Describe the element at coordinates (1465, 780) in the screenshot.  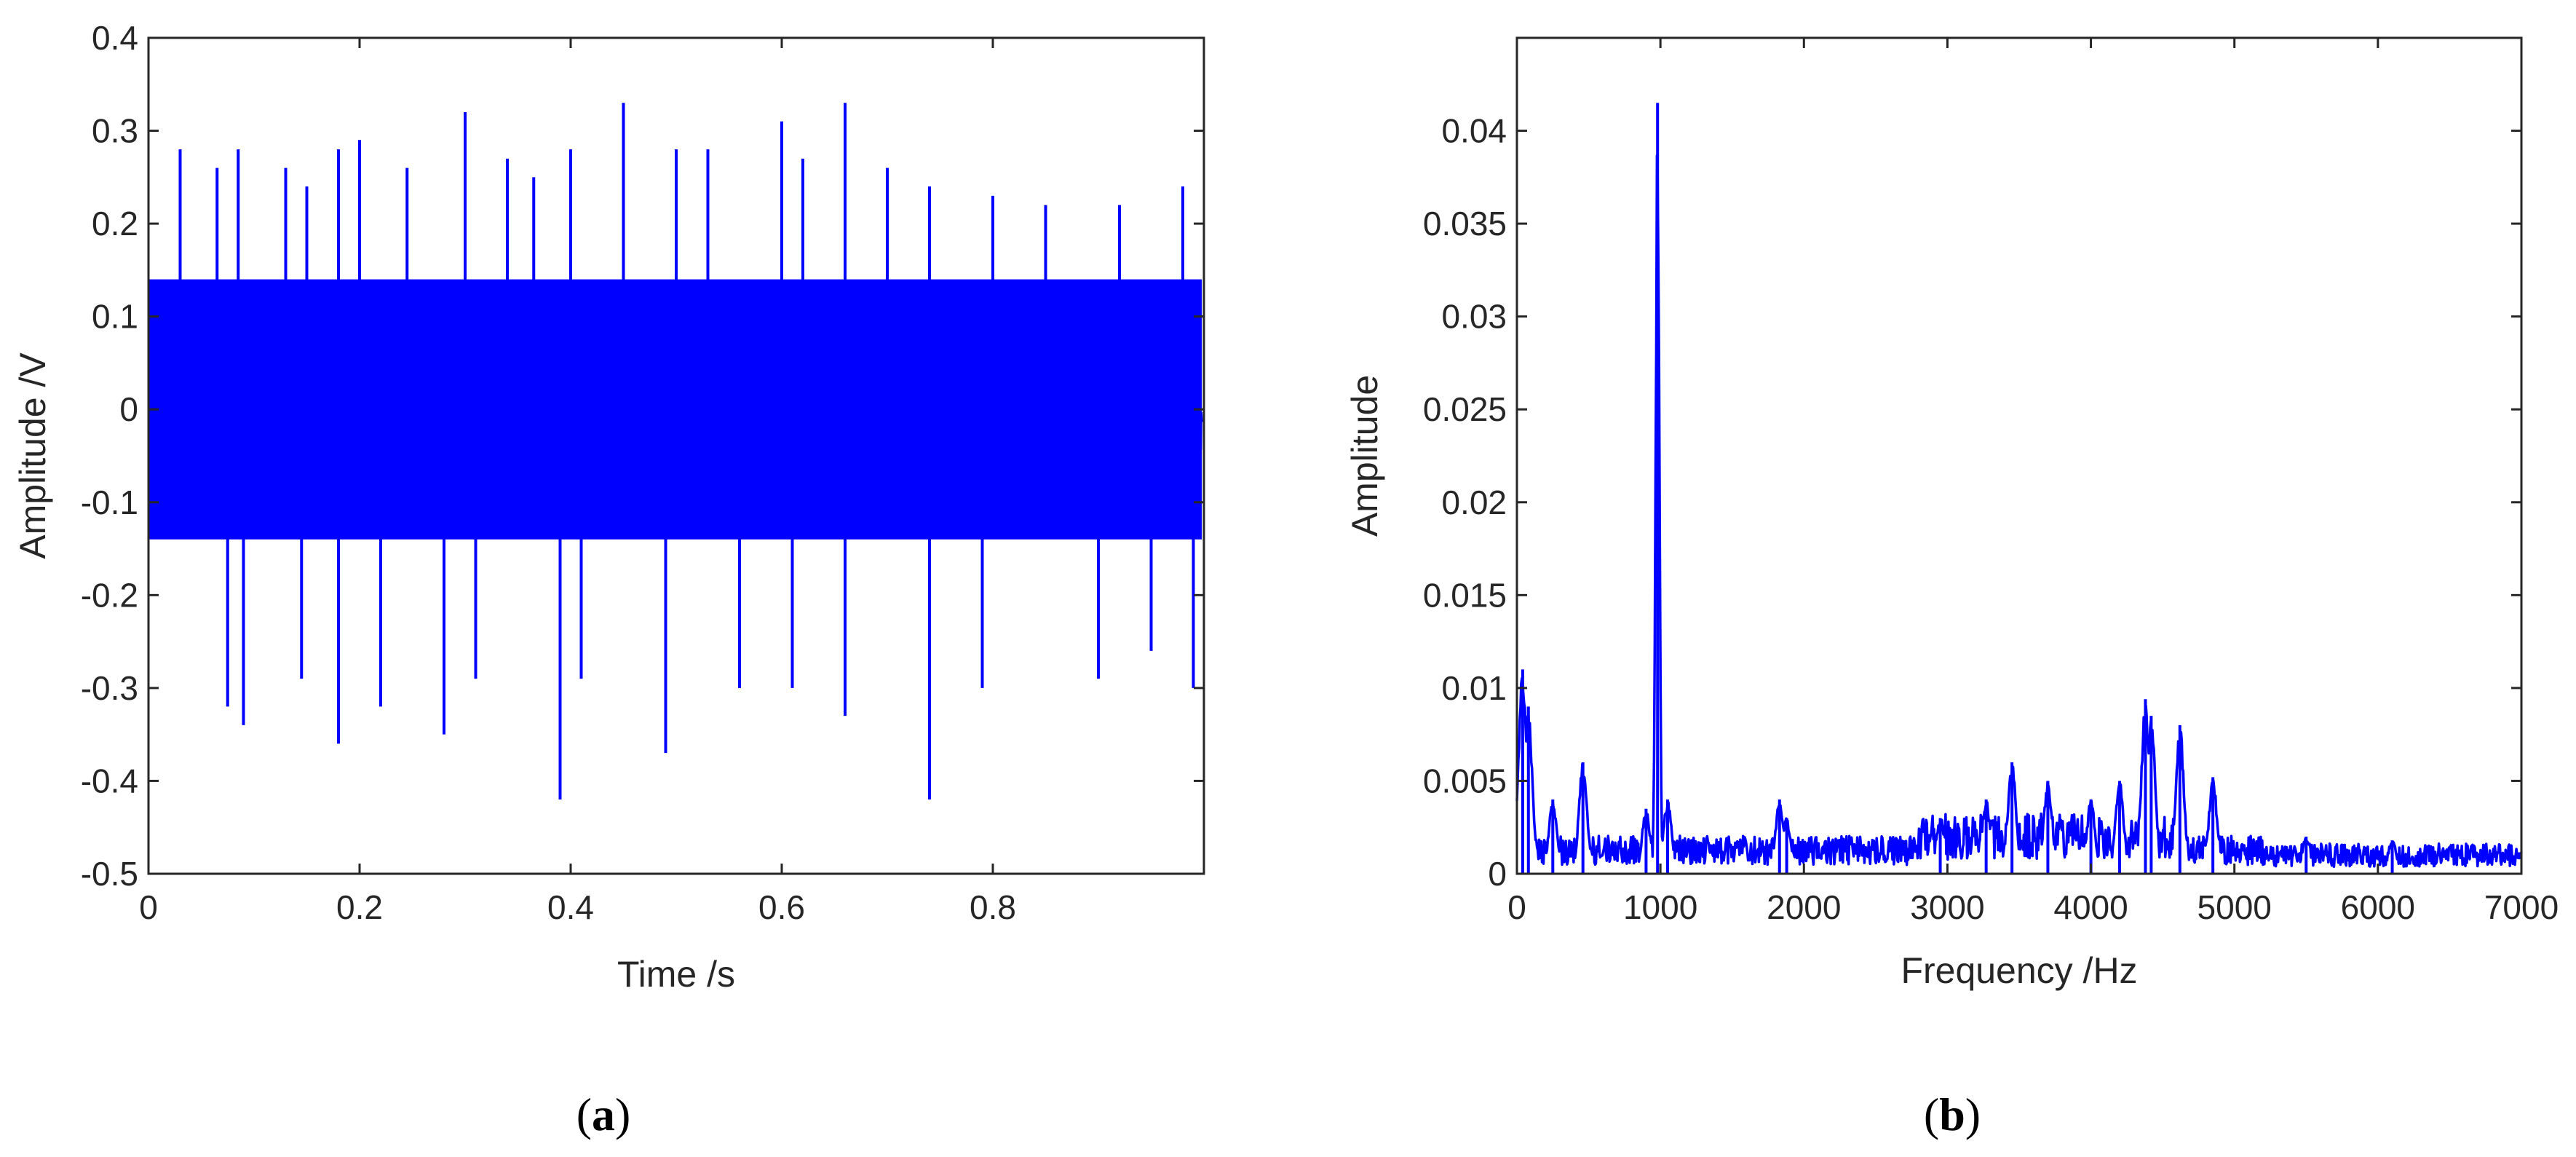
I see `y-tick-label: 0.005` at that location.